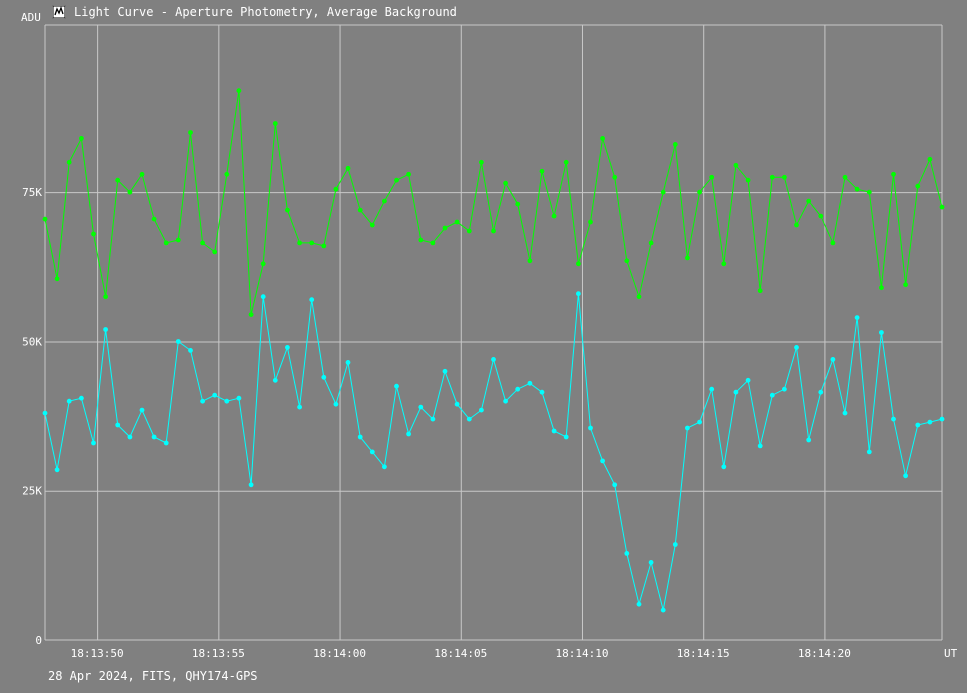 The width and height of the screenshot is (967, 693). Describe the element at coordinates (97, 653) in the screenshot. I see `x-tick-label: 18:13:50` at that location.